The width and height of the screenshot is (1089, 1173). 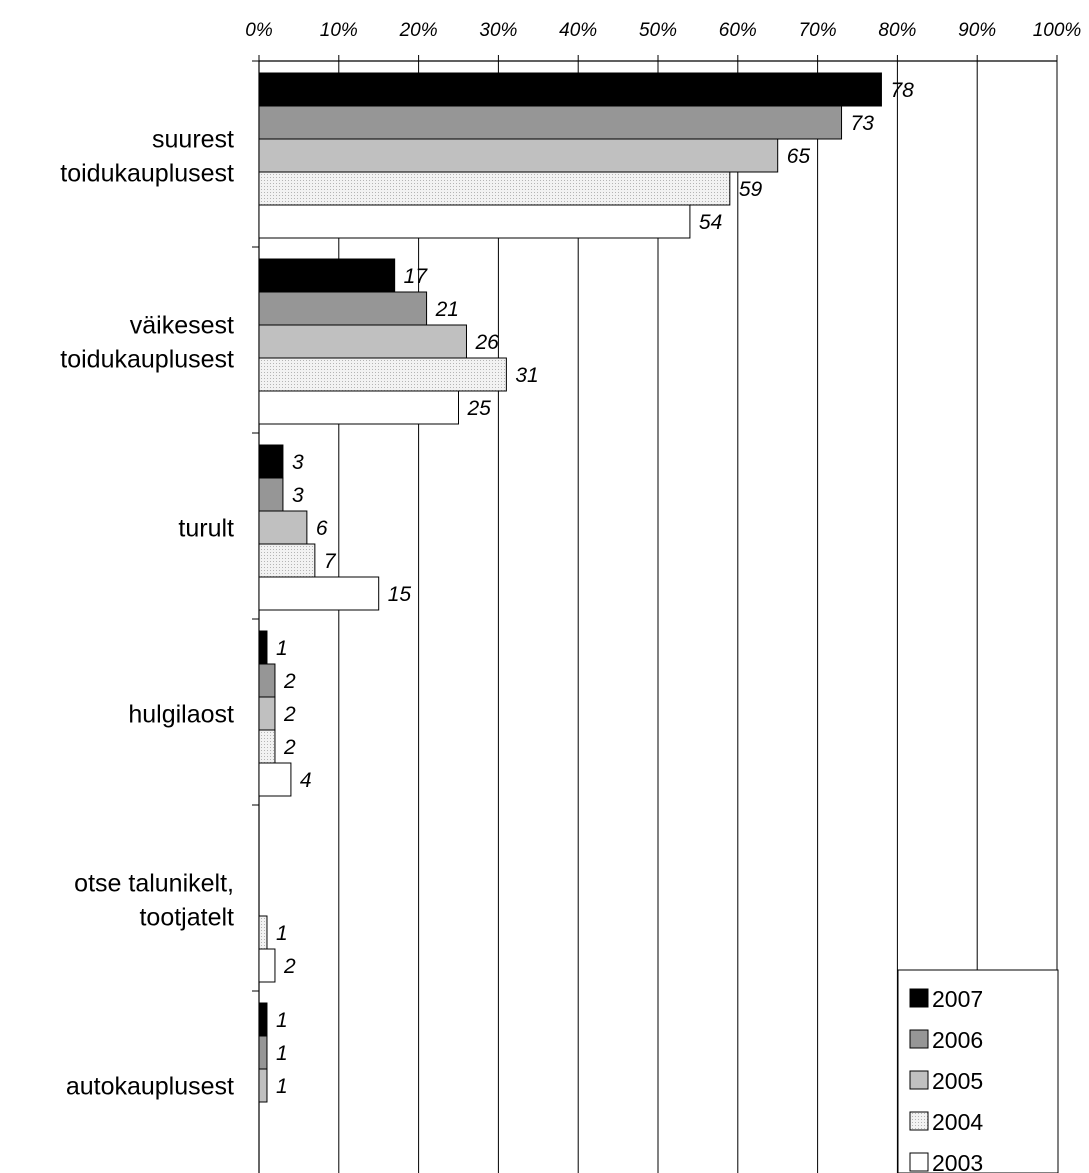 I want to click on data-label: 6, so click(x=322, y=528).